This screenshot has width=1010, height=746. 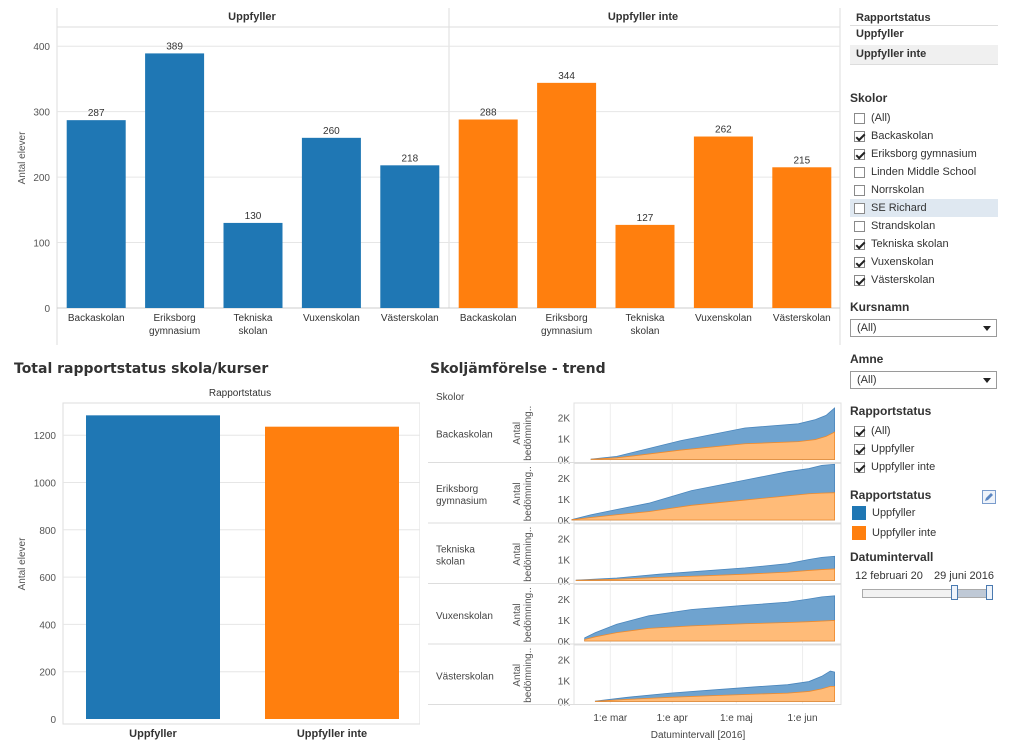 What do you see at coordinates (45, 436) in the screenshot?
I see `y-tick-label: 1200` at bounding box center [45, 436].